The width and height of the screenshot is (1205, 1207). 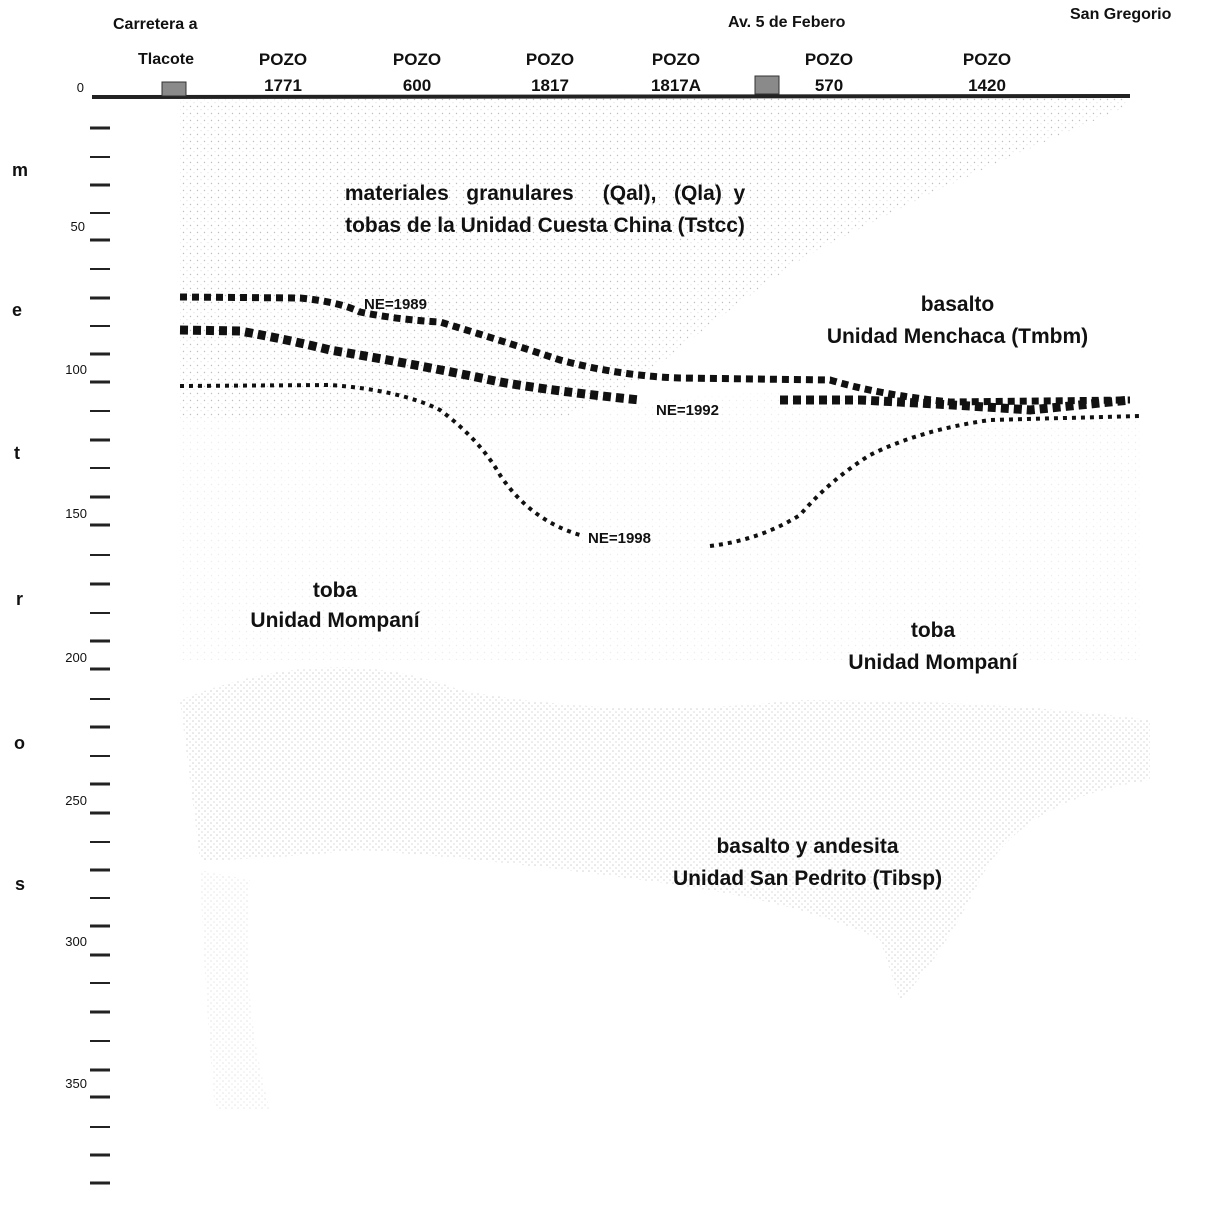 What do you see at coordinates (395, 304) in the screenshot?
I see `water-level-1989-label: NE=1989` at bounding box center [395, 304].